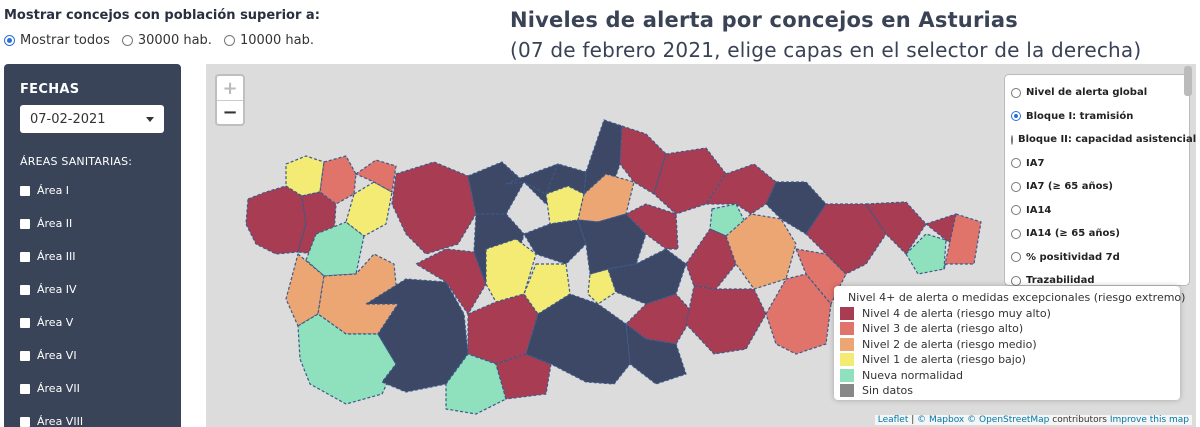 Image resolution: width=1200 pixels, height=427 pixels. What do you see at coordinates (944, 360) in the screenshot?
I see `legend-label: Nivel 1 de alerta (riesgo bajo)` at bounding box center [944, 360].